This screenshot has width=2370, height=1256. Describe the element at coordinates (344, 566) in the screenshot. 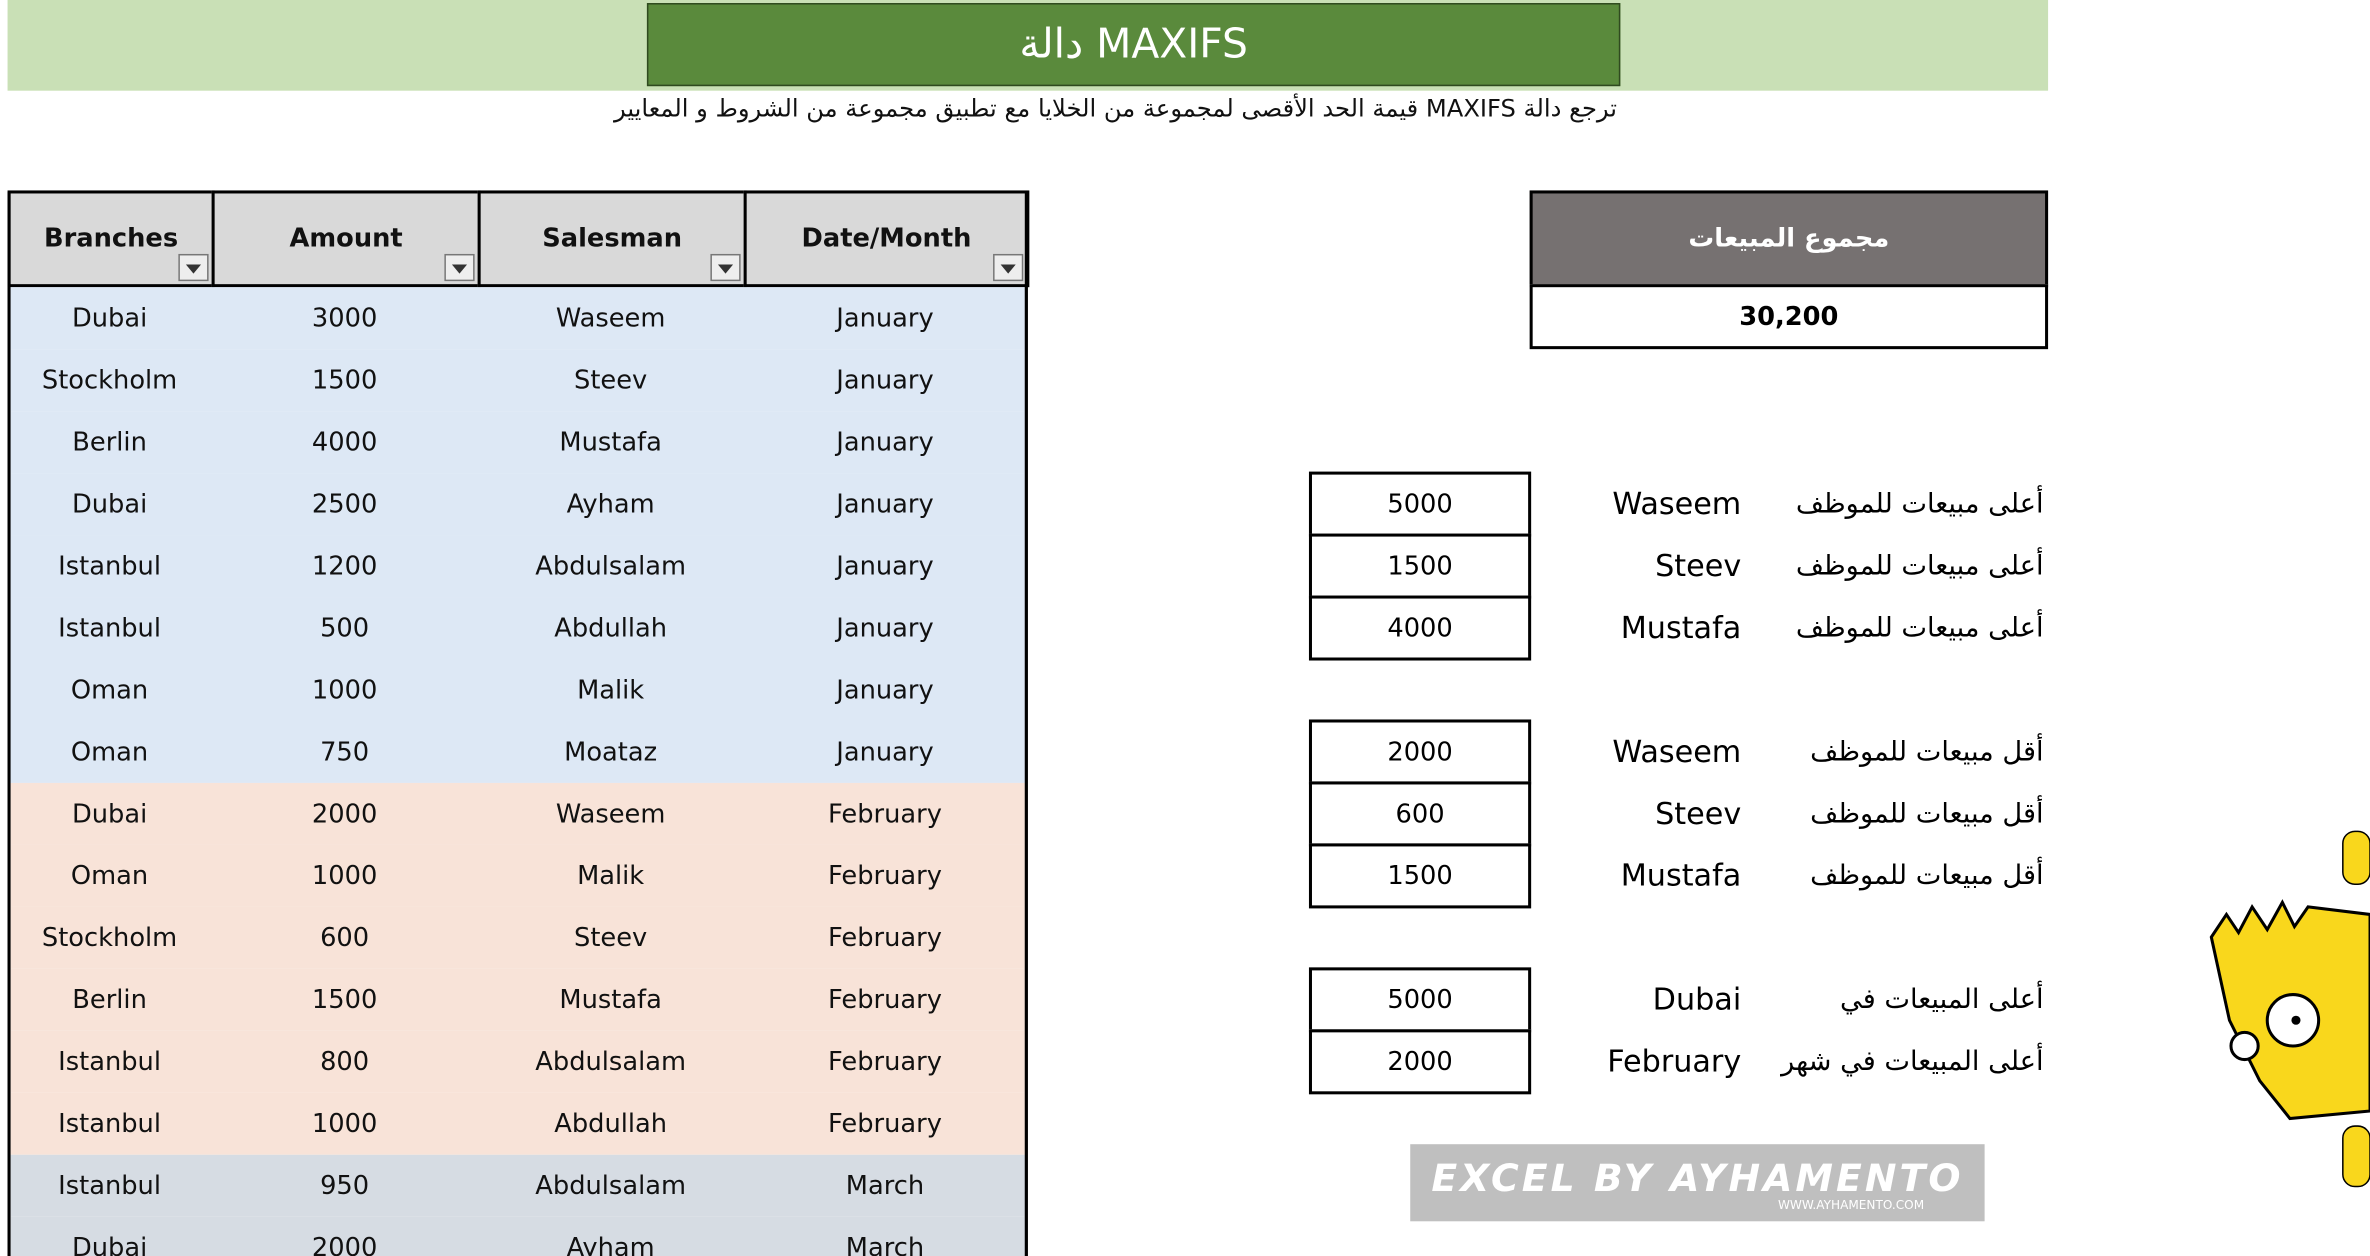

I see `table-cell: 1200` at that location.